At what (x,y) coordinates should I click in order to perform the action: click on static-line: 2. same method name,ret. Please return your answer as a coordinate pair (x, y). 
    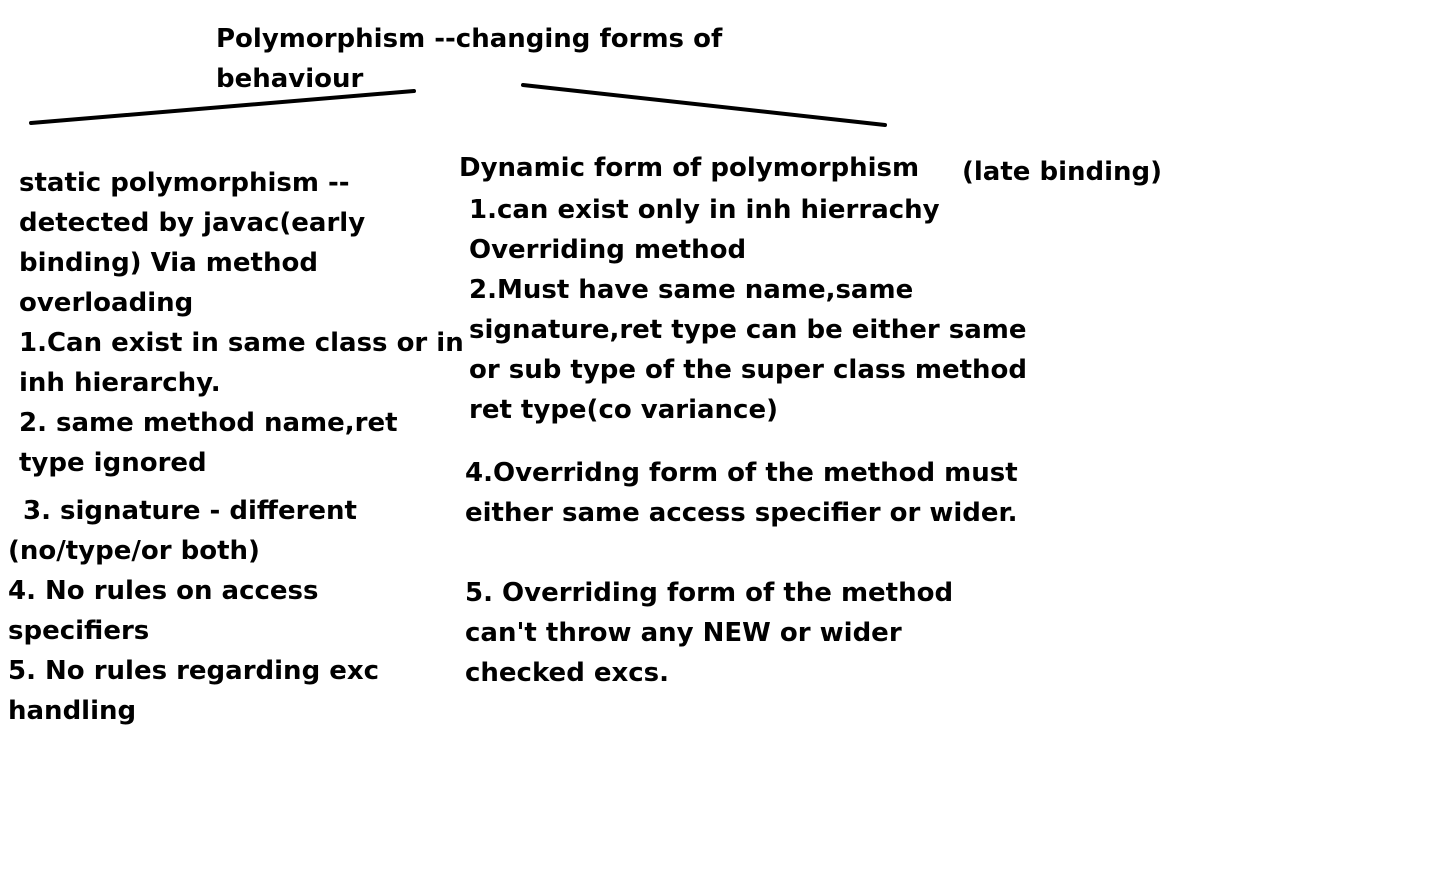
    Looking at the image, I should click on (208, 423).